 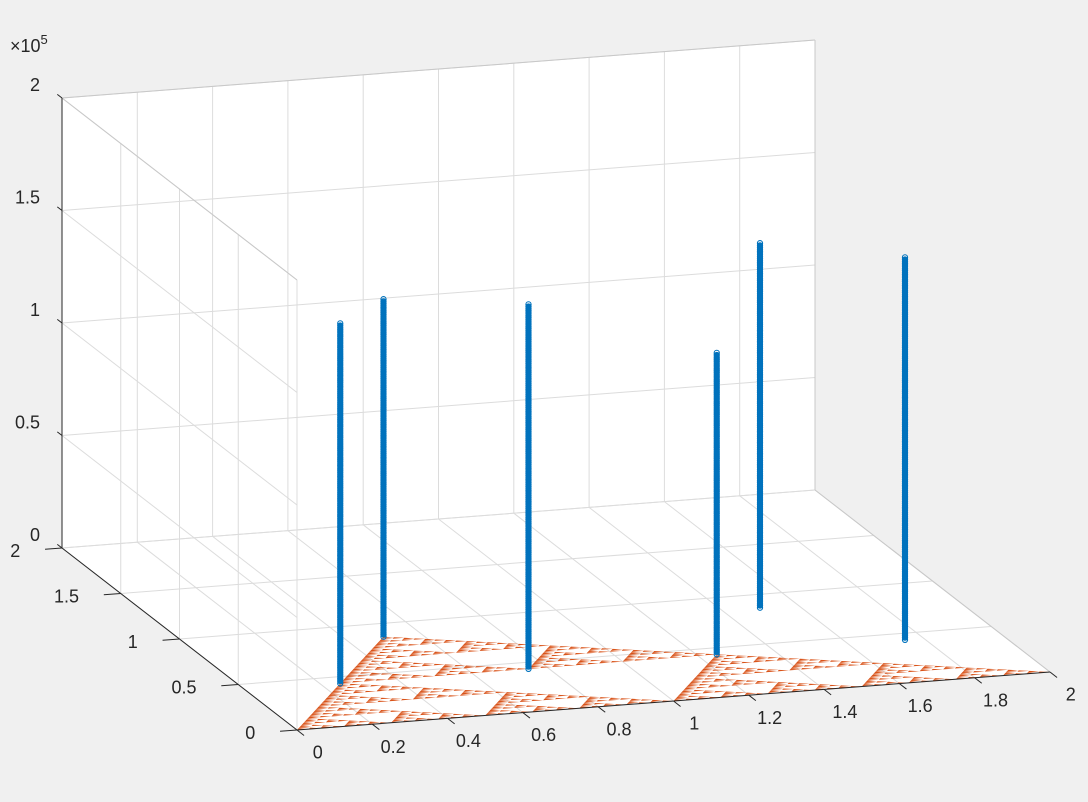 What do you see at coordinates (35, 310) in the screenshot?
I see `z-tick-label: 1` at bounding box center [35, 310].